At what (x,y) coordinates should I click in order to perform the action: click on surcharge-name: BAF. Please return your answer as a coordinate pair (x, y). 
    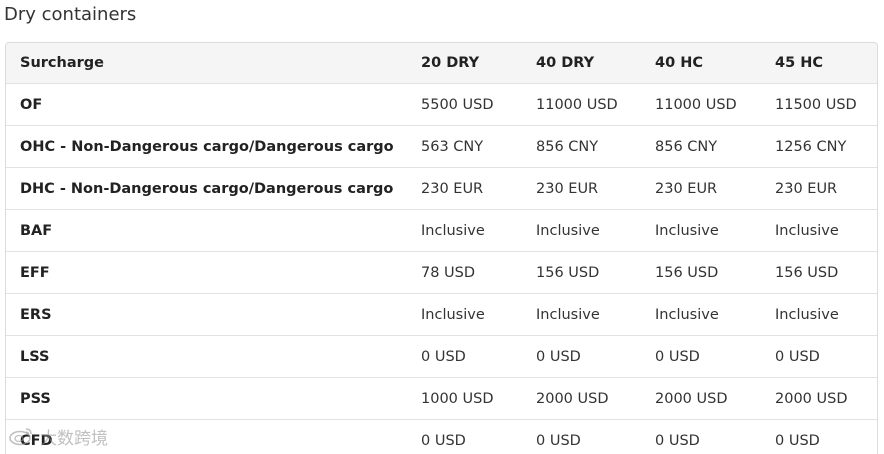
    Looking at the image, I should click on (206, 230).